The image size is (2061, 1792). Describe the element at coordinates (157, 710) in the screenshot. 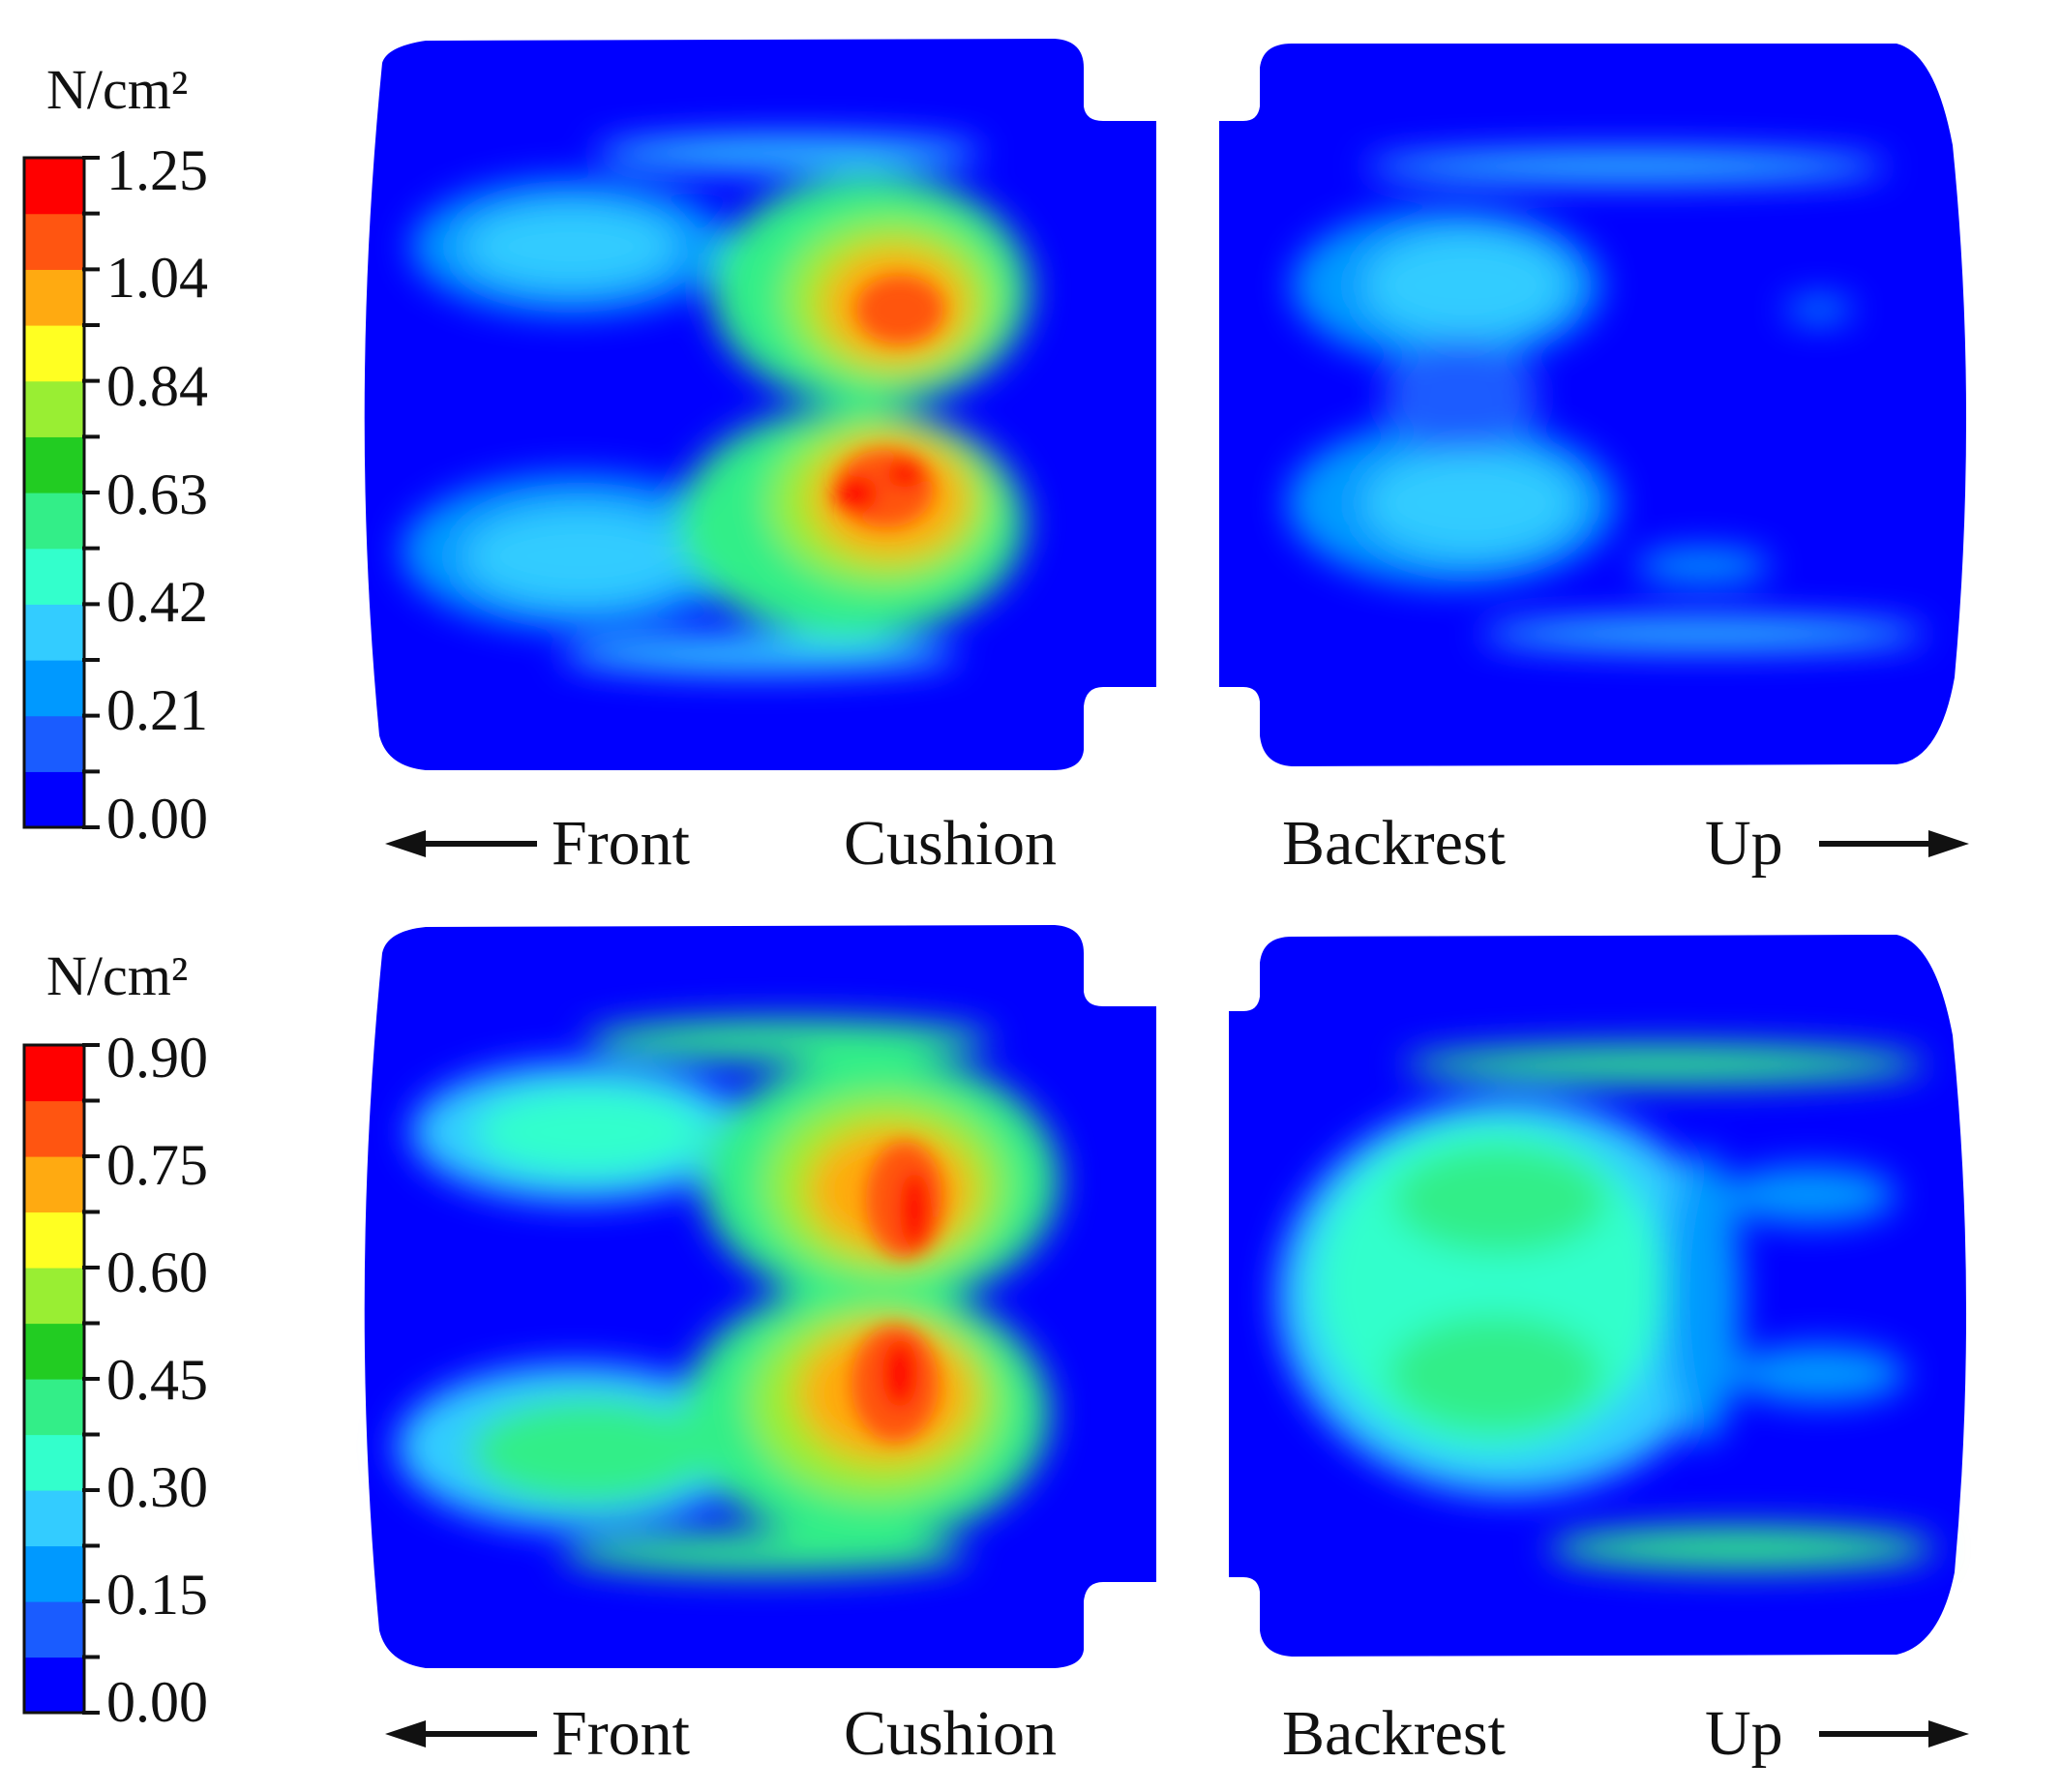

I see `tick-label: 0.21` at that location.